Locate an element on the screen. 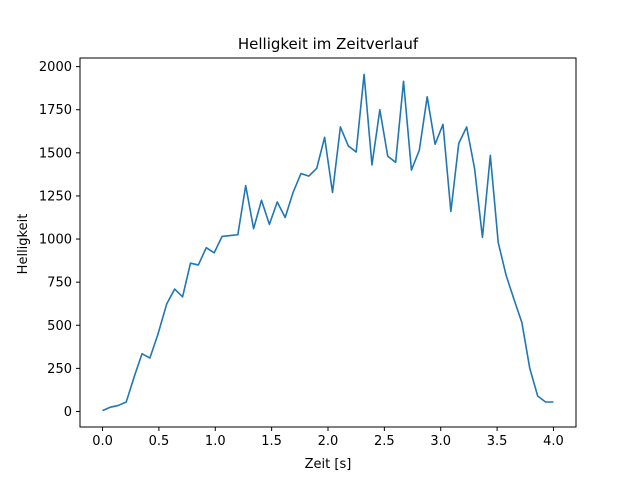 This screenshot has height=480, width=640. y-tick-label: 250 is located at coordinates (59, 369).